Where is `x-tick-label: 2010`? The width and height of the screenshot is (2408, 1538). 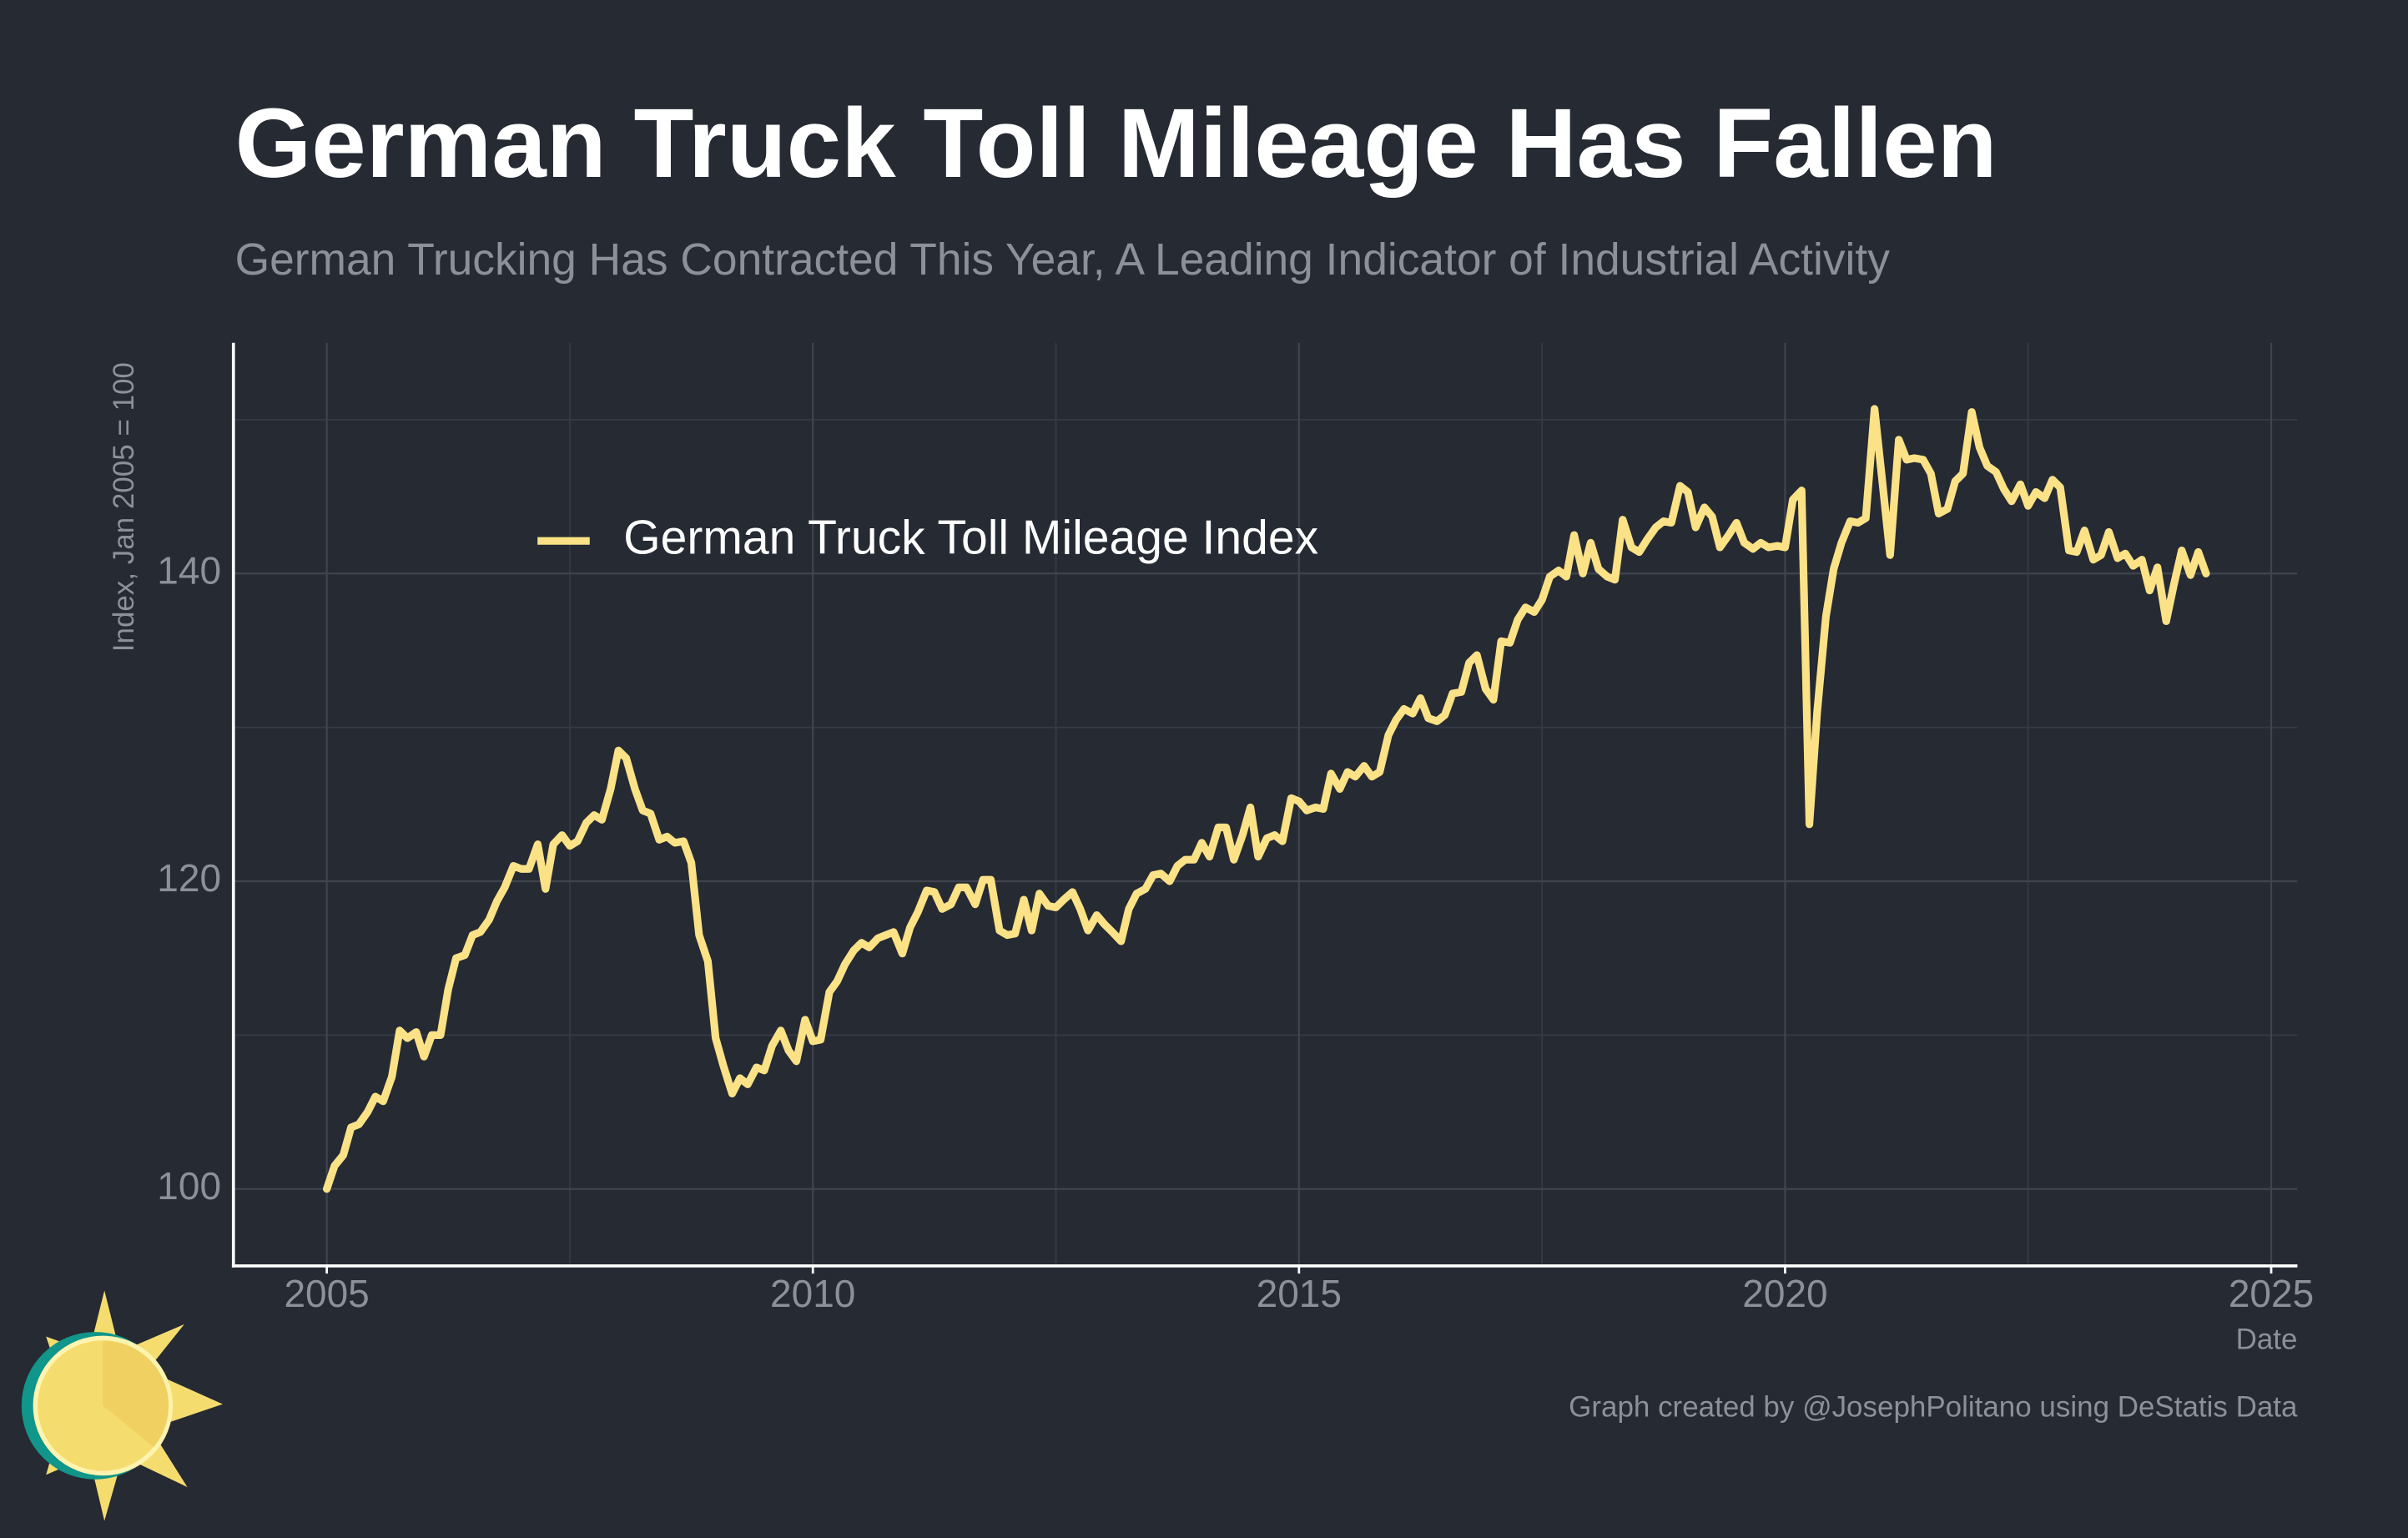
x-tick-label: 2010 is located at coordinates (812, 1293).